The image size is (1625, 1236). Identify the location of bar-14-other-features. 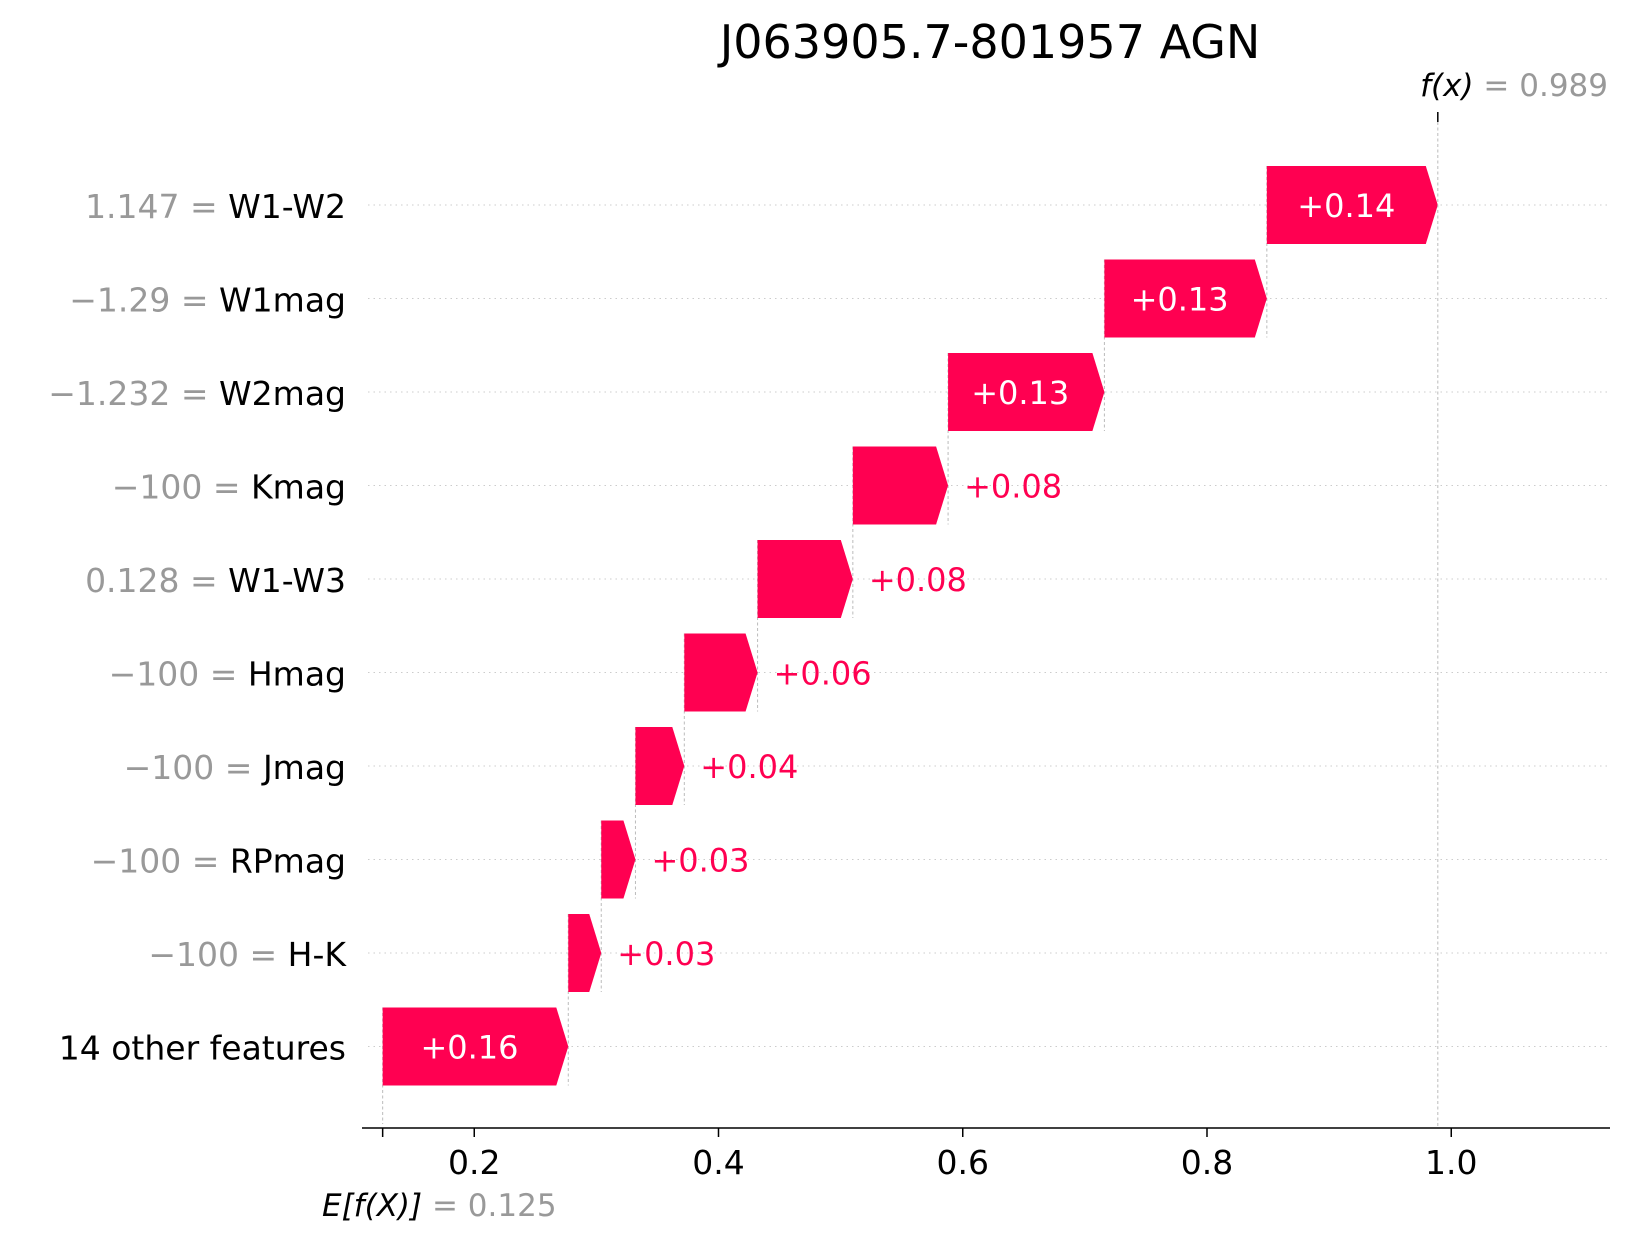
(475, 1046).